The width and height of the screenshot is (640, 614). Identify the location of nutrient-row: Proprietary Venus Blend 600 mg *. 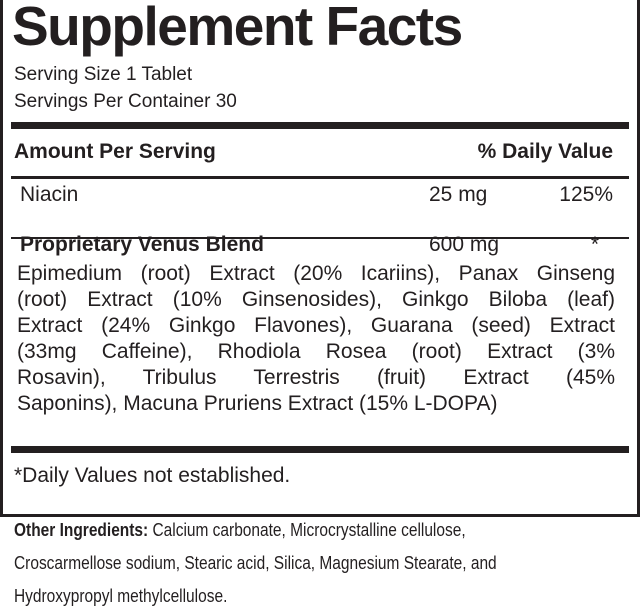
(313, 245).